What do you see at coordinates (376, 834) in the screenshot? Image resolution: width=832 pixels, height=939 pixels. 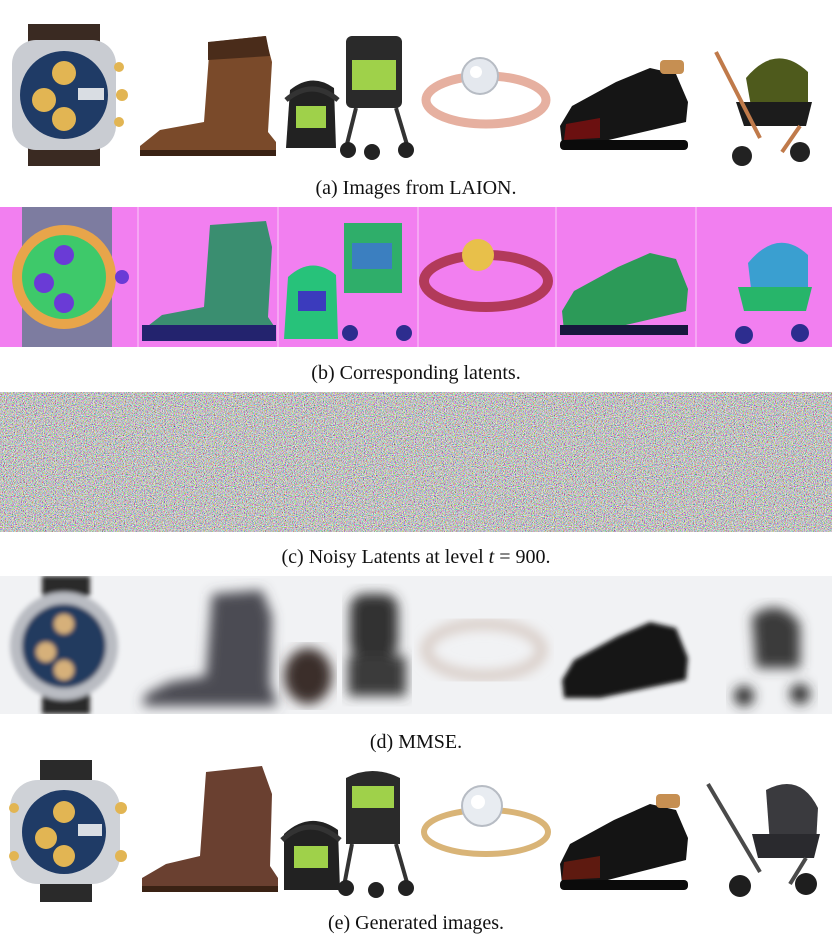 I see `gen-stroller-icon` at bounding box center [376, 834].